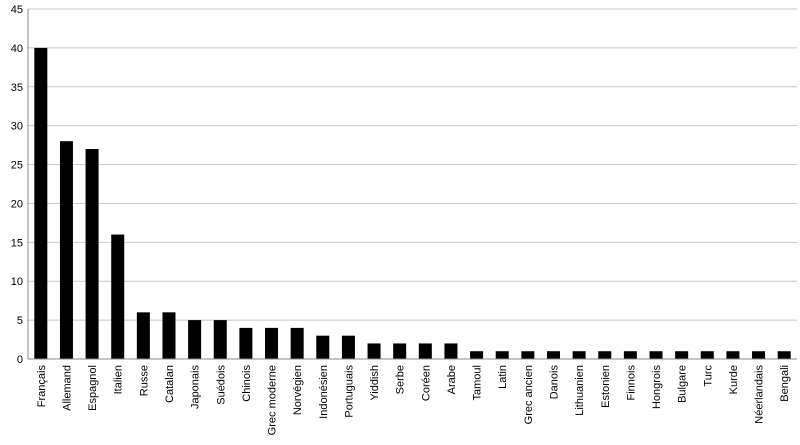 The image size is (800, 445). I want to click on y-tick-label: 10, so click(17, 282).